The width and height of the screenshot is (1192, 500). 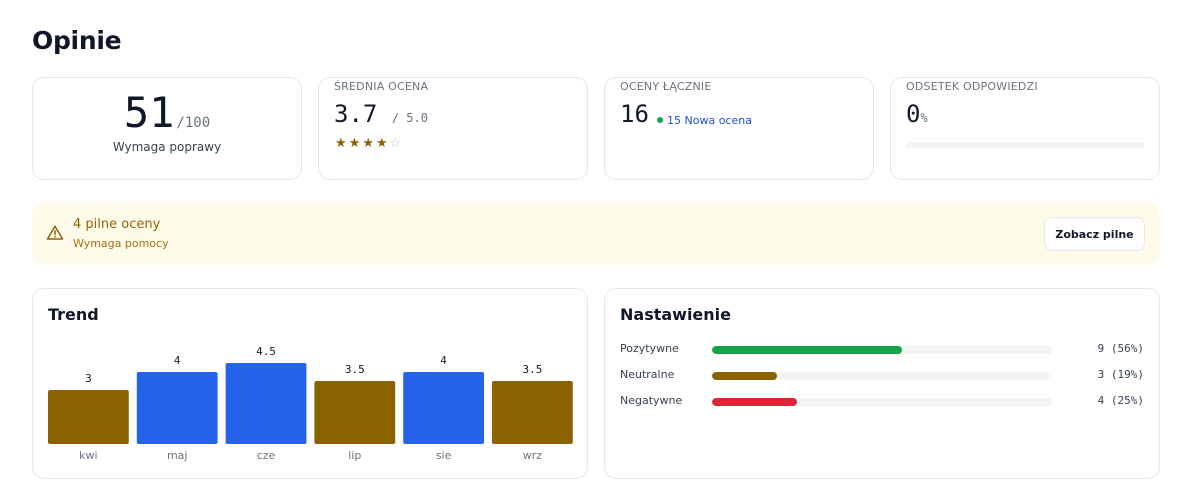 I want to click on new-ratings-label: Nowa ocena, so click(x=718, y=120).